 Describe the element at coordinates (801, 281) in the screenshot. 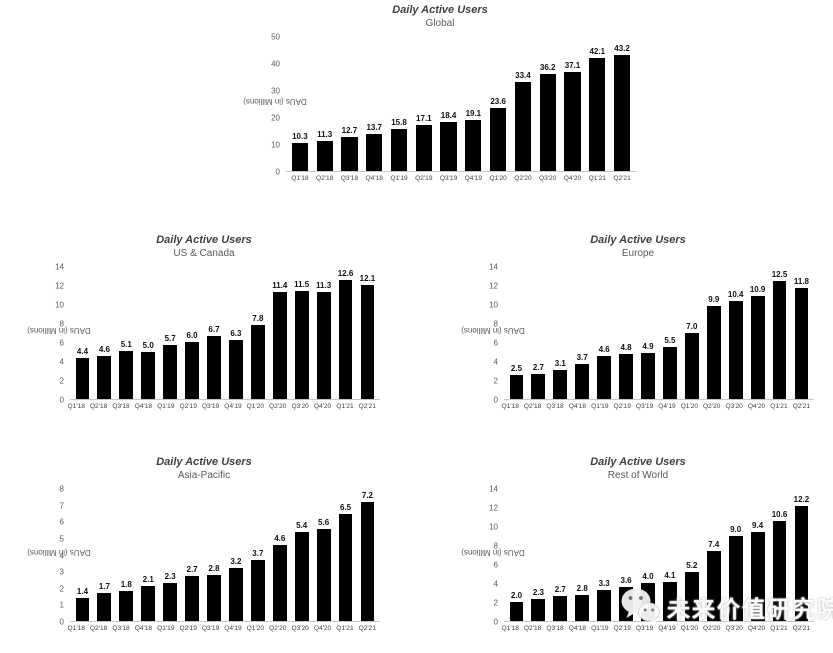

I see `data-label: 11.8` at that location.